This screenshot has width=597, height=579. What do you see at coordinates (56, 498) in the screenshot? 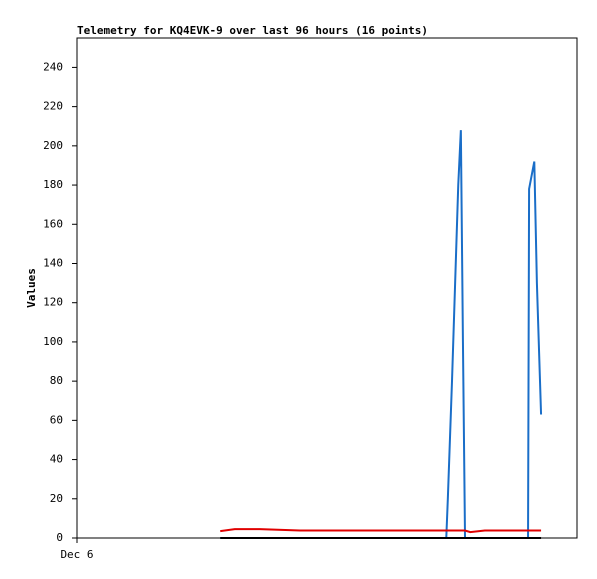
I see `y-tick-label: 20` at bounding box center [56, 498].